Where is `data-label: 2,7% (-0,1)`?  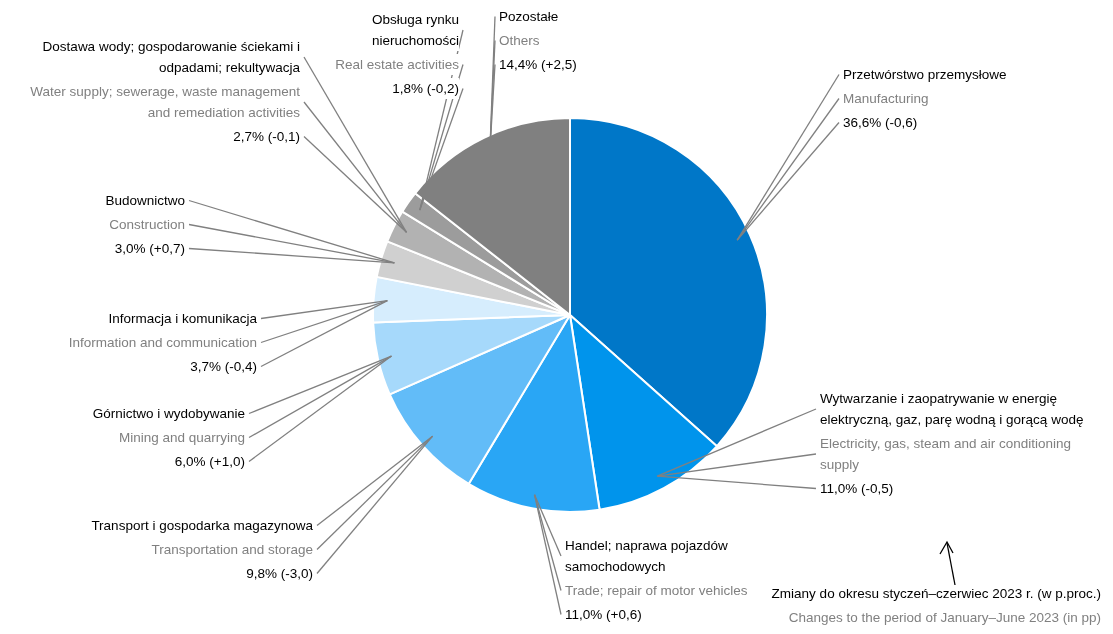
data-label: 2,7% (-0,1) is located at coordinates (266, 136).